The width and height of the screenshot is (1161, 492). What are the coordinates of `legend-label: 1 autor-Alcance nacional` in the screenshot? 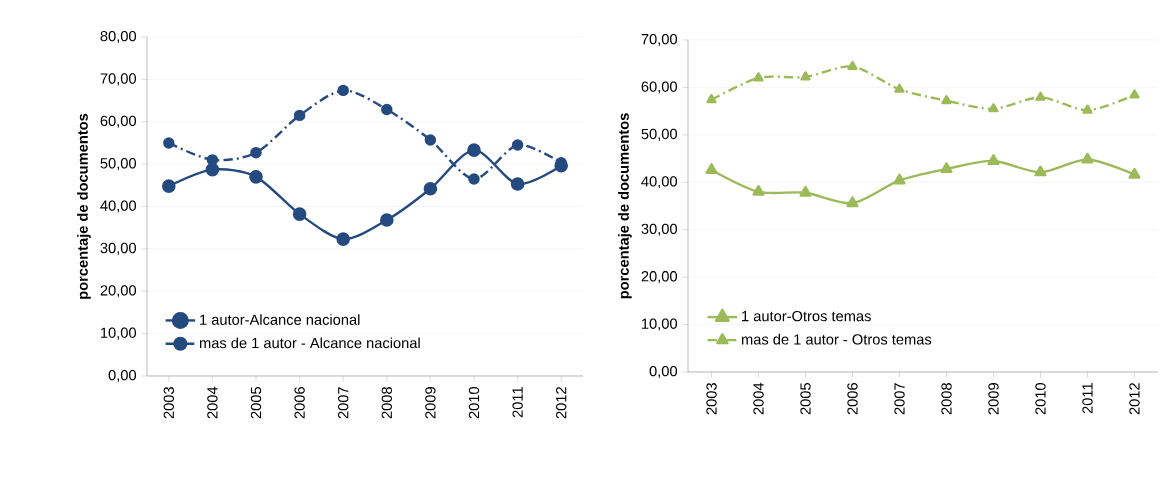 It's located at (280, 319).